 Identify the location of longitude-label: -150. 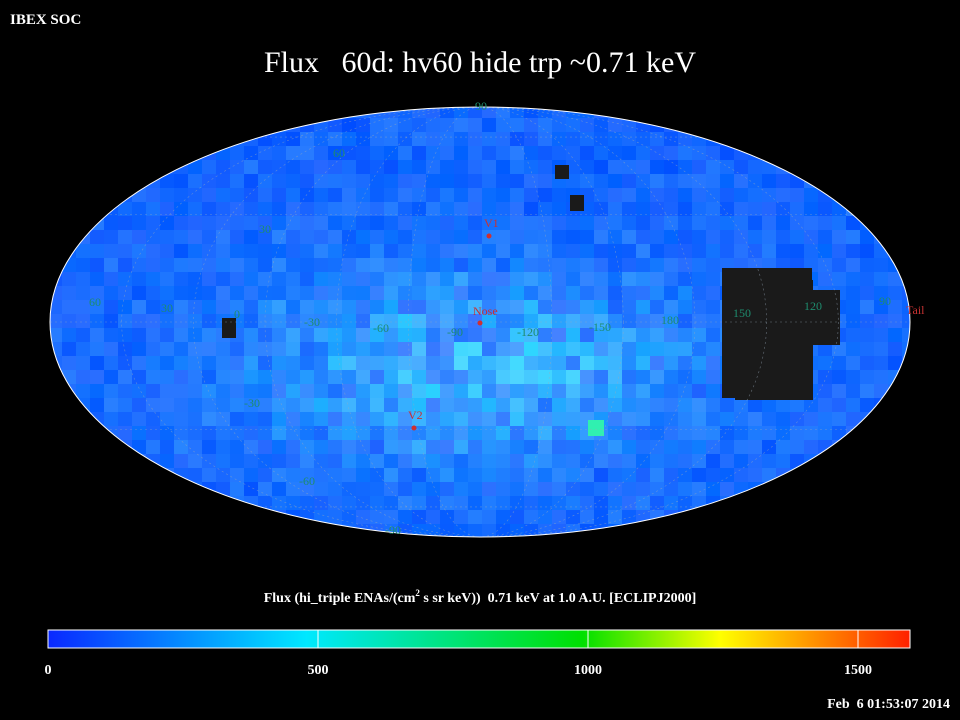
(600, 327).